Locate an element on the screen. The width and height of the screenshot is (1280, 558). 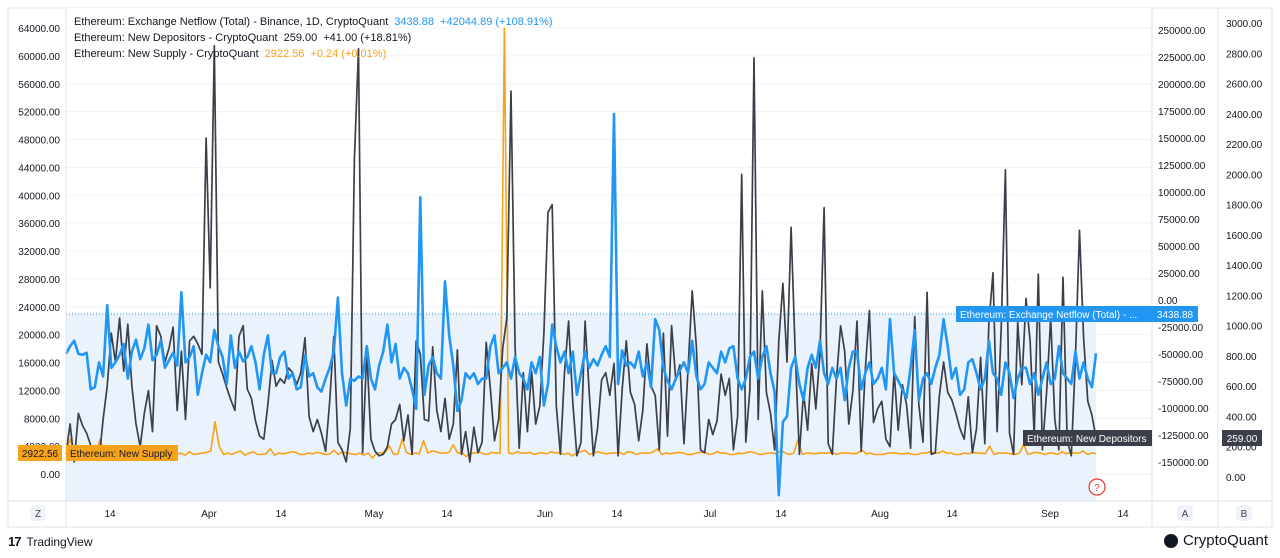
legend-supply-value: 2922.56 is located at coordinates (284, 54).